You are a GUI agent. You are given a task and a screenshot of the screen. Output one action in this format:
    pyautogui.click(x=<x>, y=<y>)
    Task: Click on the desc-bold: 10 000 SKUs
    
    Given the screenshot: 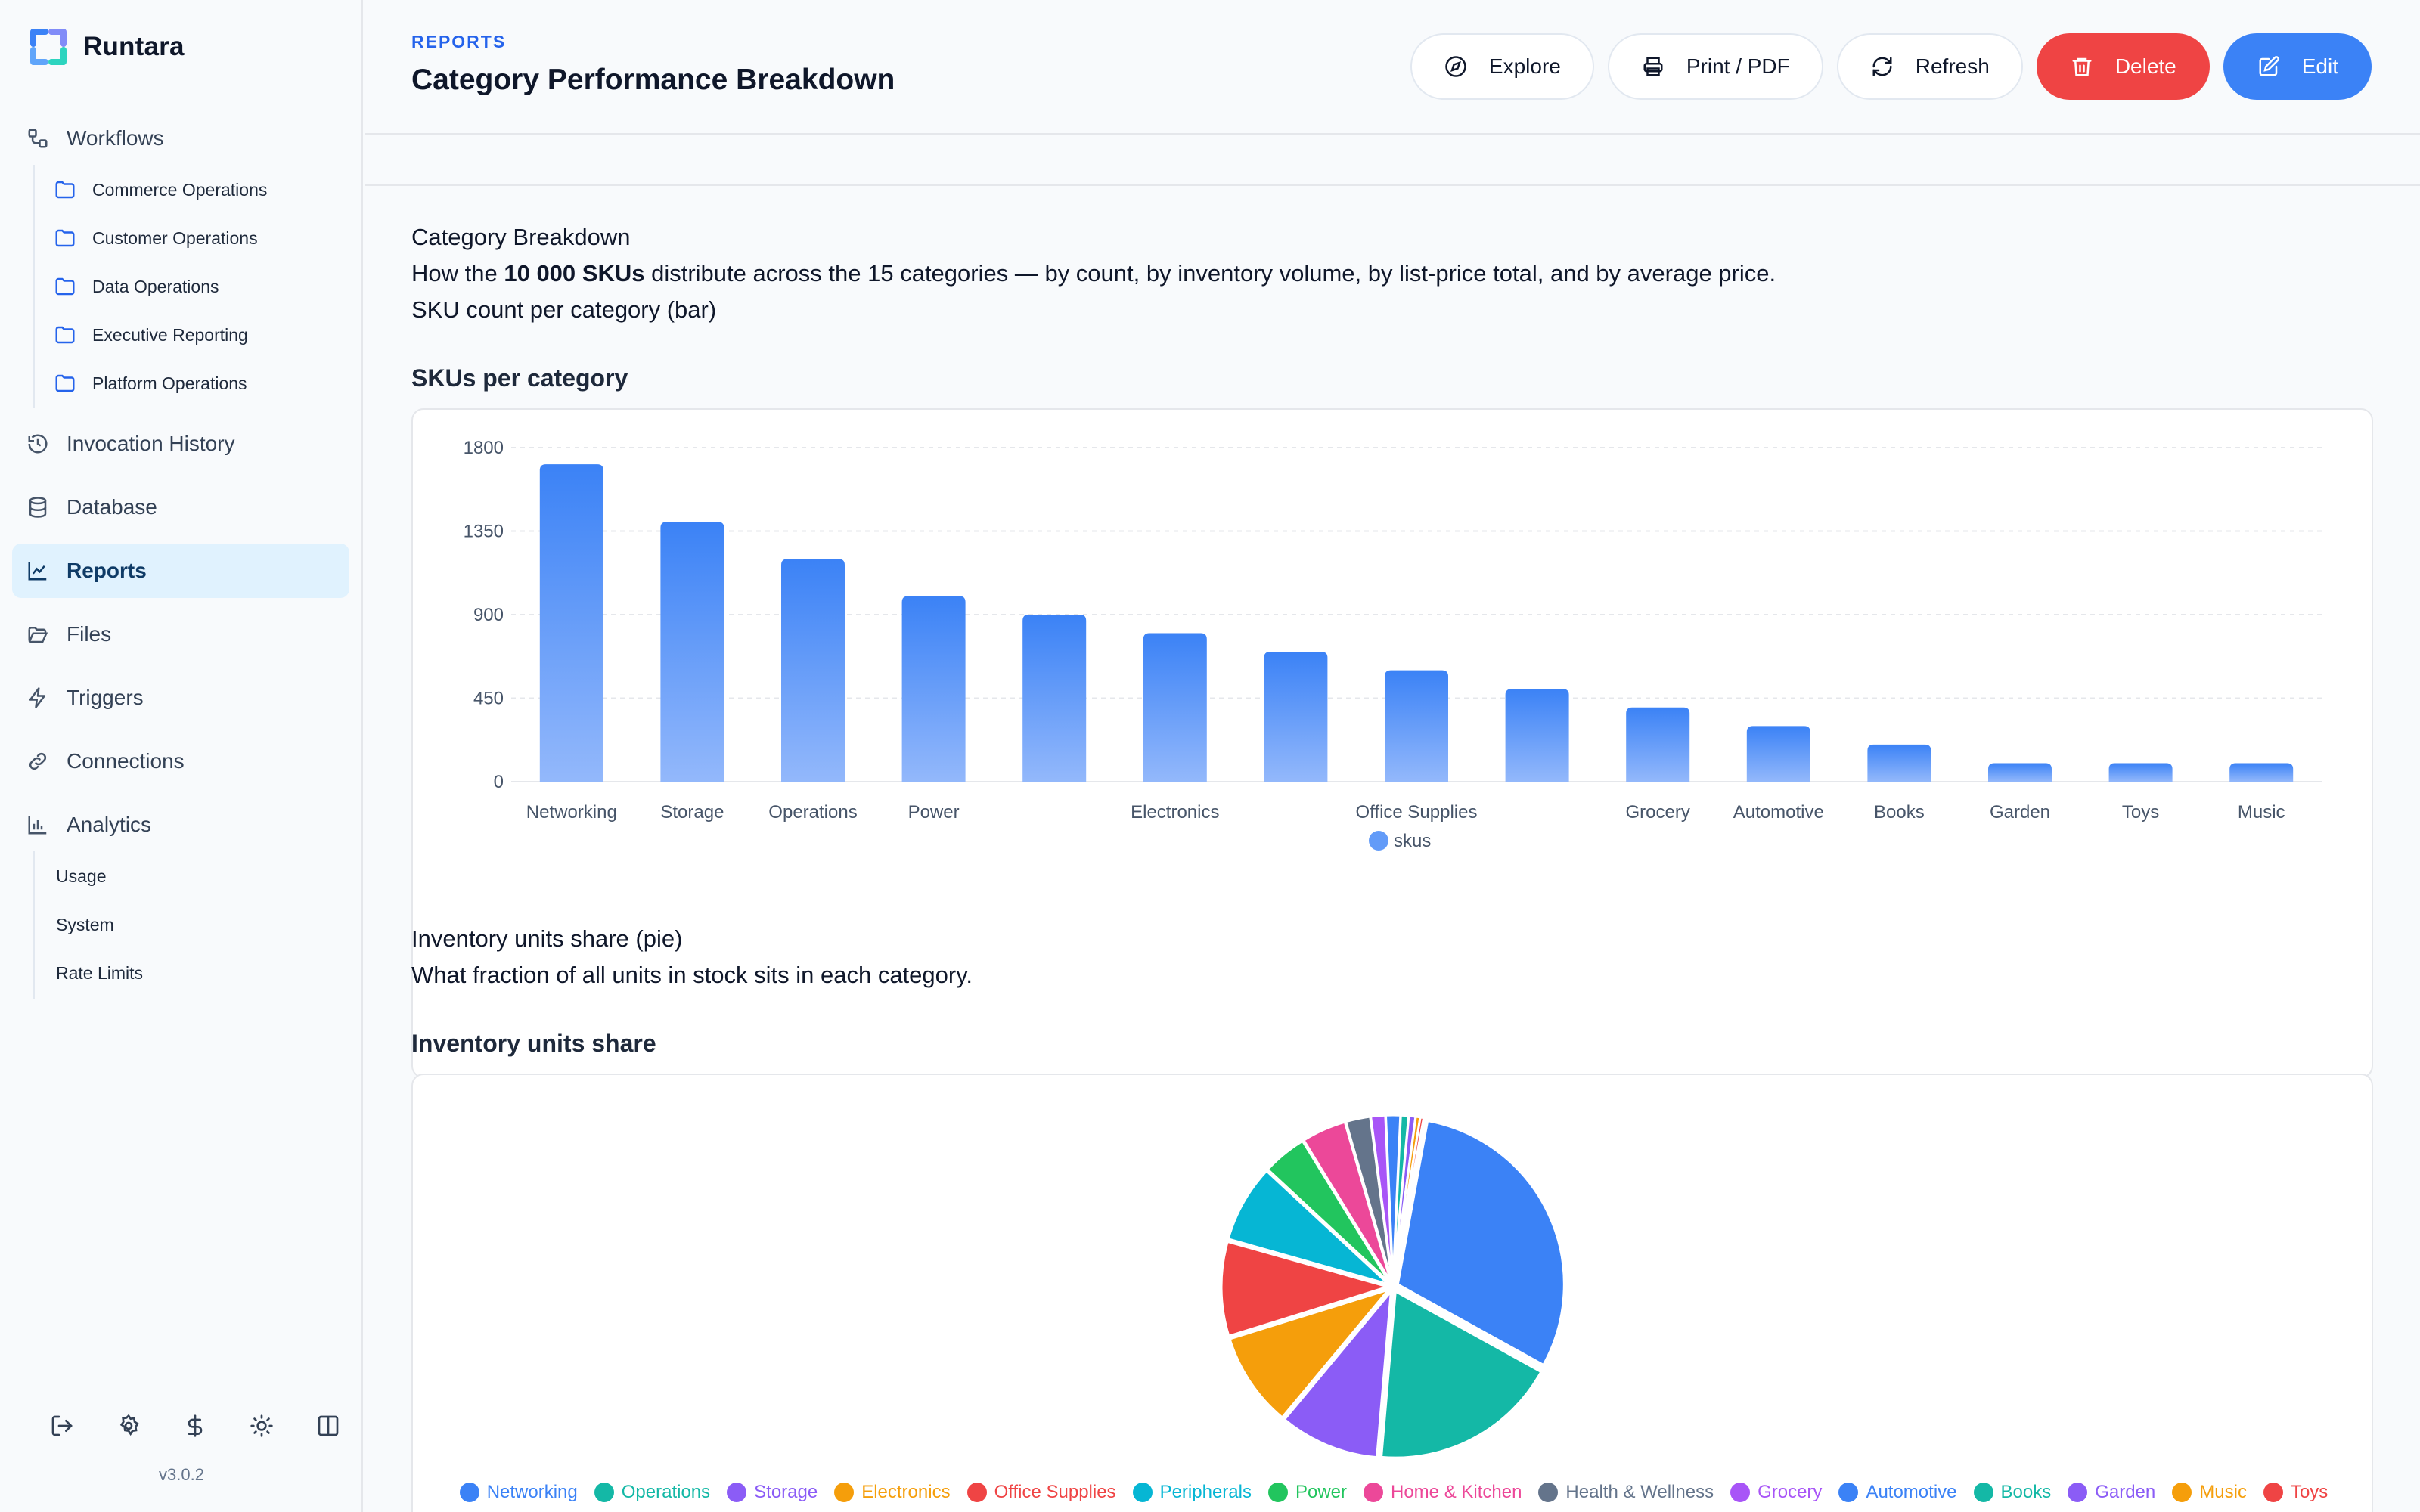 What is the action you would take?
    pyautogui.click(x=574, y=273)
    